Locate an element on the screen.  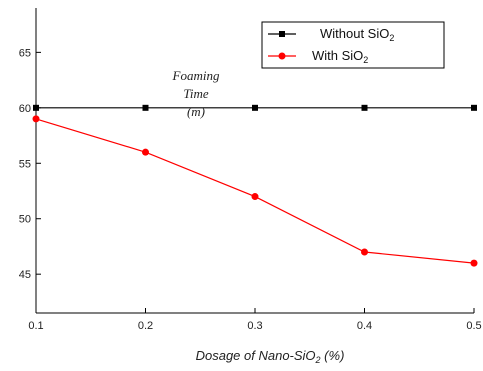
legend-box is located at coordinates (353, 45).